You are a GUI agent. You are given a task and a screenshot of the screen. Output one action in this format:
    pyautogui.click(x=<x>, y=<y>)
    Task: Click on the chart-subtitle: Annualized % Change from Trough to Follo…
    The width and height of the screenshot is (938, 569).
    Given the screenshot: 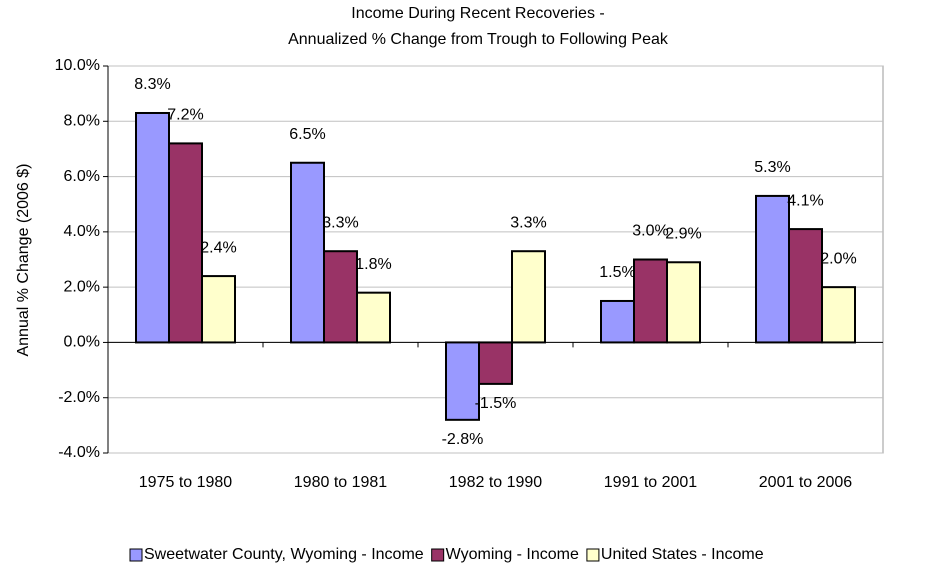 What is the action you would take?
    pyautogui.click(x=478, y=39)
    